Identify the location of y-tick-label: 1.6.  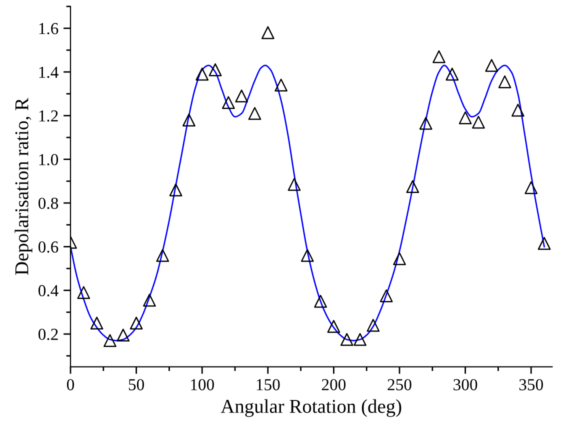
(48, 28).